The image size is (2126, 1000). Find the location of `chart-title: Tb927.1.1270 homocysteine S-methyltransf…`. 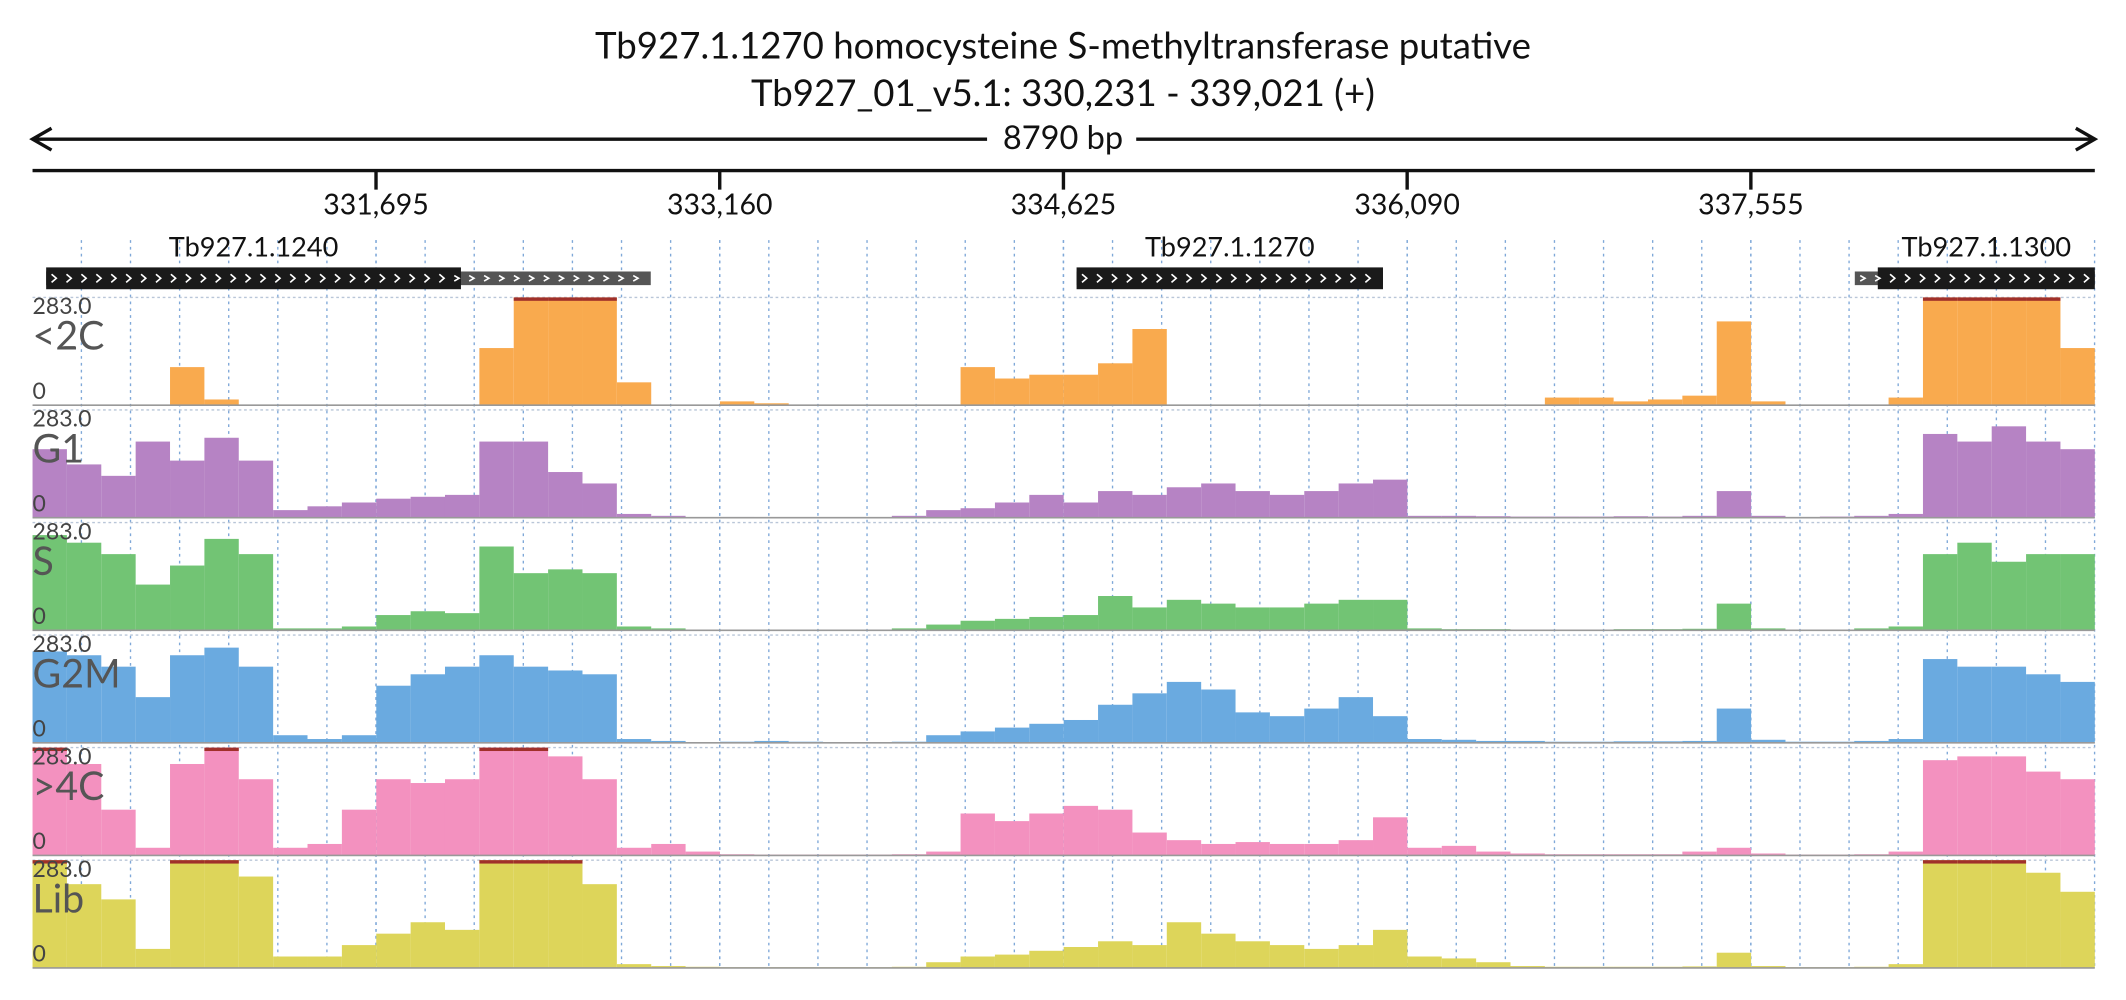

chart-title: Tb927.1.1270 homocysteine S-methyltransf… is located at coordinates (1063, 44).